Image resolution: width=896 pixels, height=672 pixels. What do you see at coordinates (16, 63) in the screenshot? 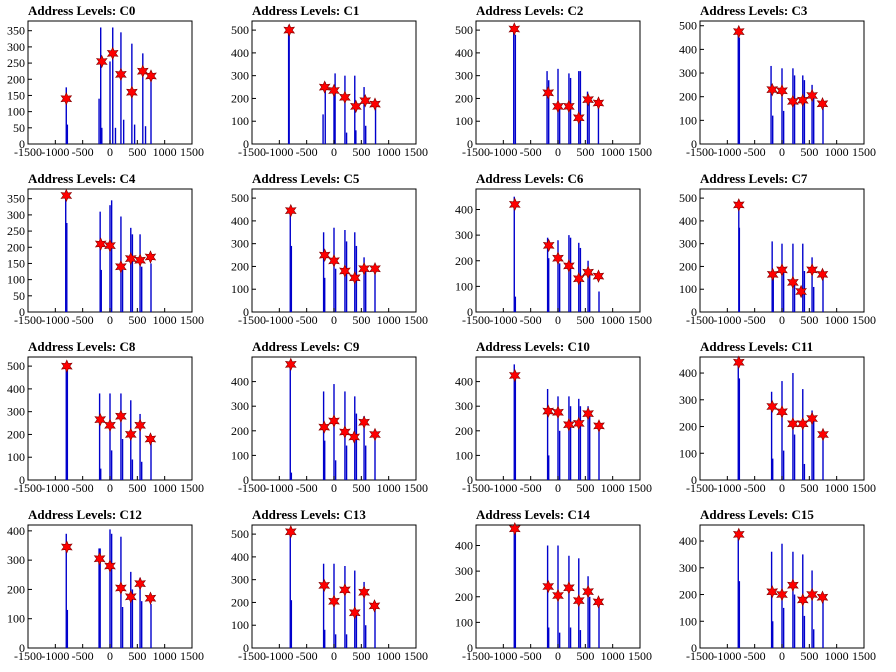
I see `y-tick-label: 250` at bounding box center [16, 63].